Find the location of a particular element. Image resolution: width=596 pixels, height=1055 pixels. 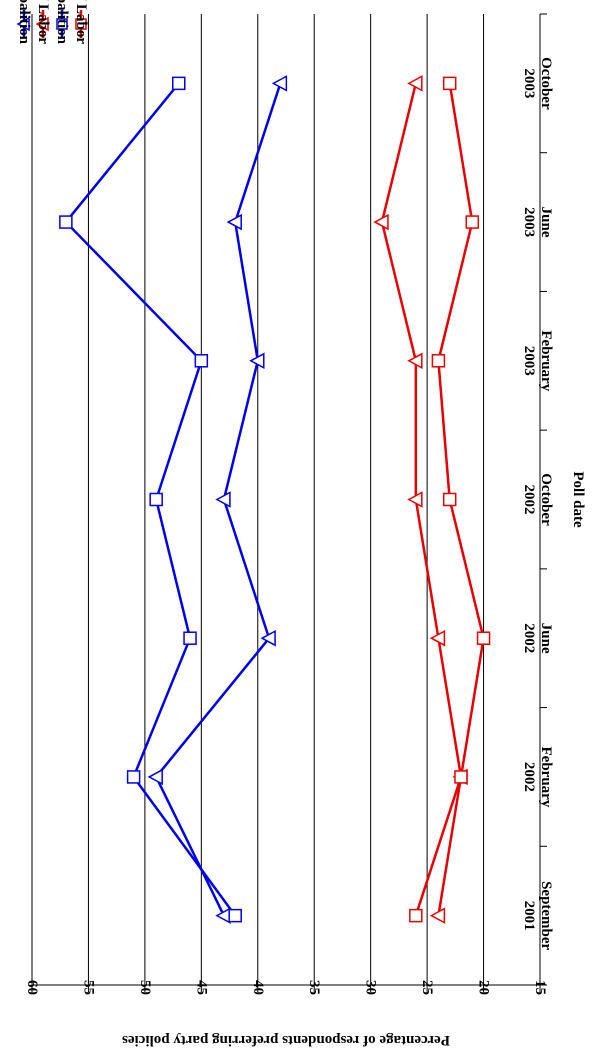

value-tick-label: 25 is located at coordinates (427, 987).